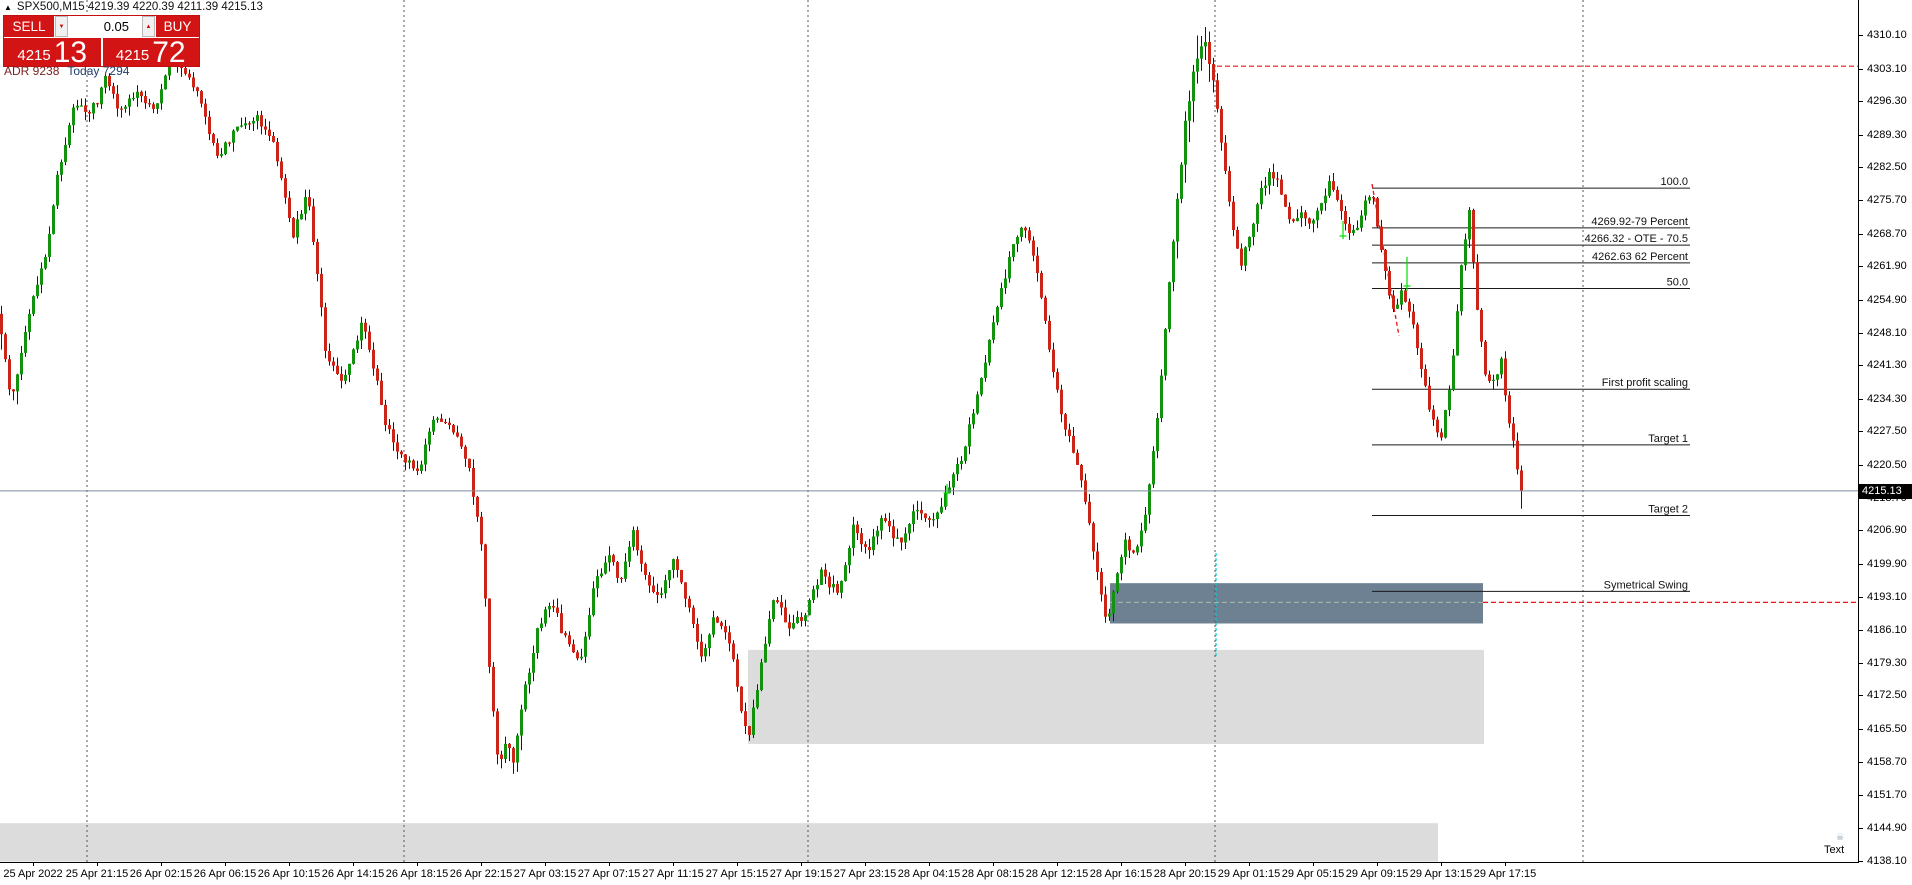 The width and height of the screenshot is (1912, 885). Describe the element at coordinates (98, 71) in the screenshot. I see `today-range-value: Today 7294` at that location.